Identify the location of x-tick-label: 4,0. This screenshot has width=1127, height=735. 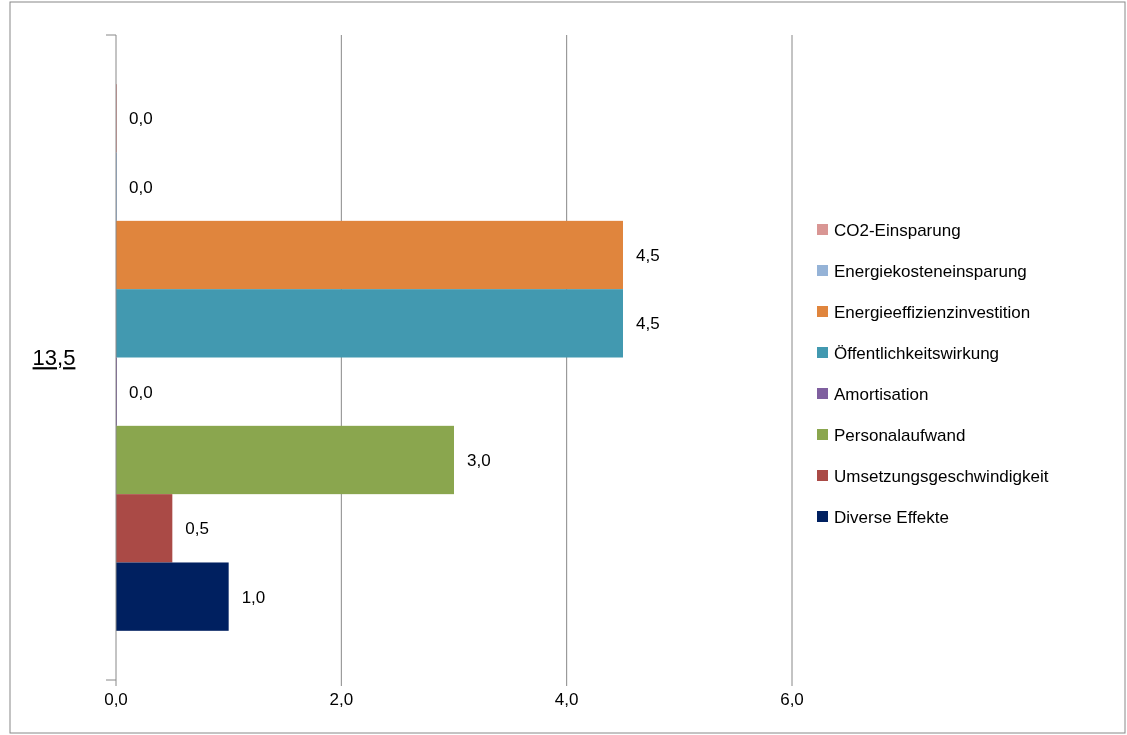
(566, 699).